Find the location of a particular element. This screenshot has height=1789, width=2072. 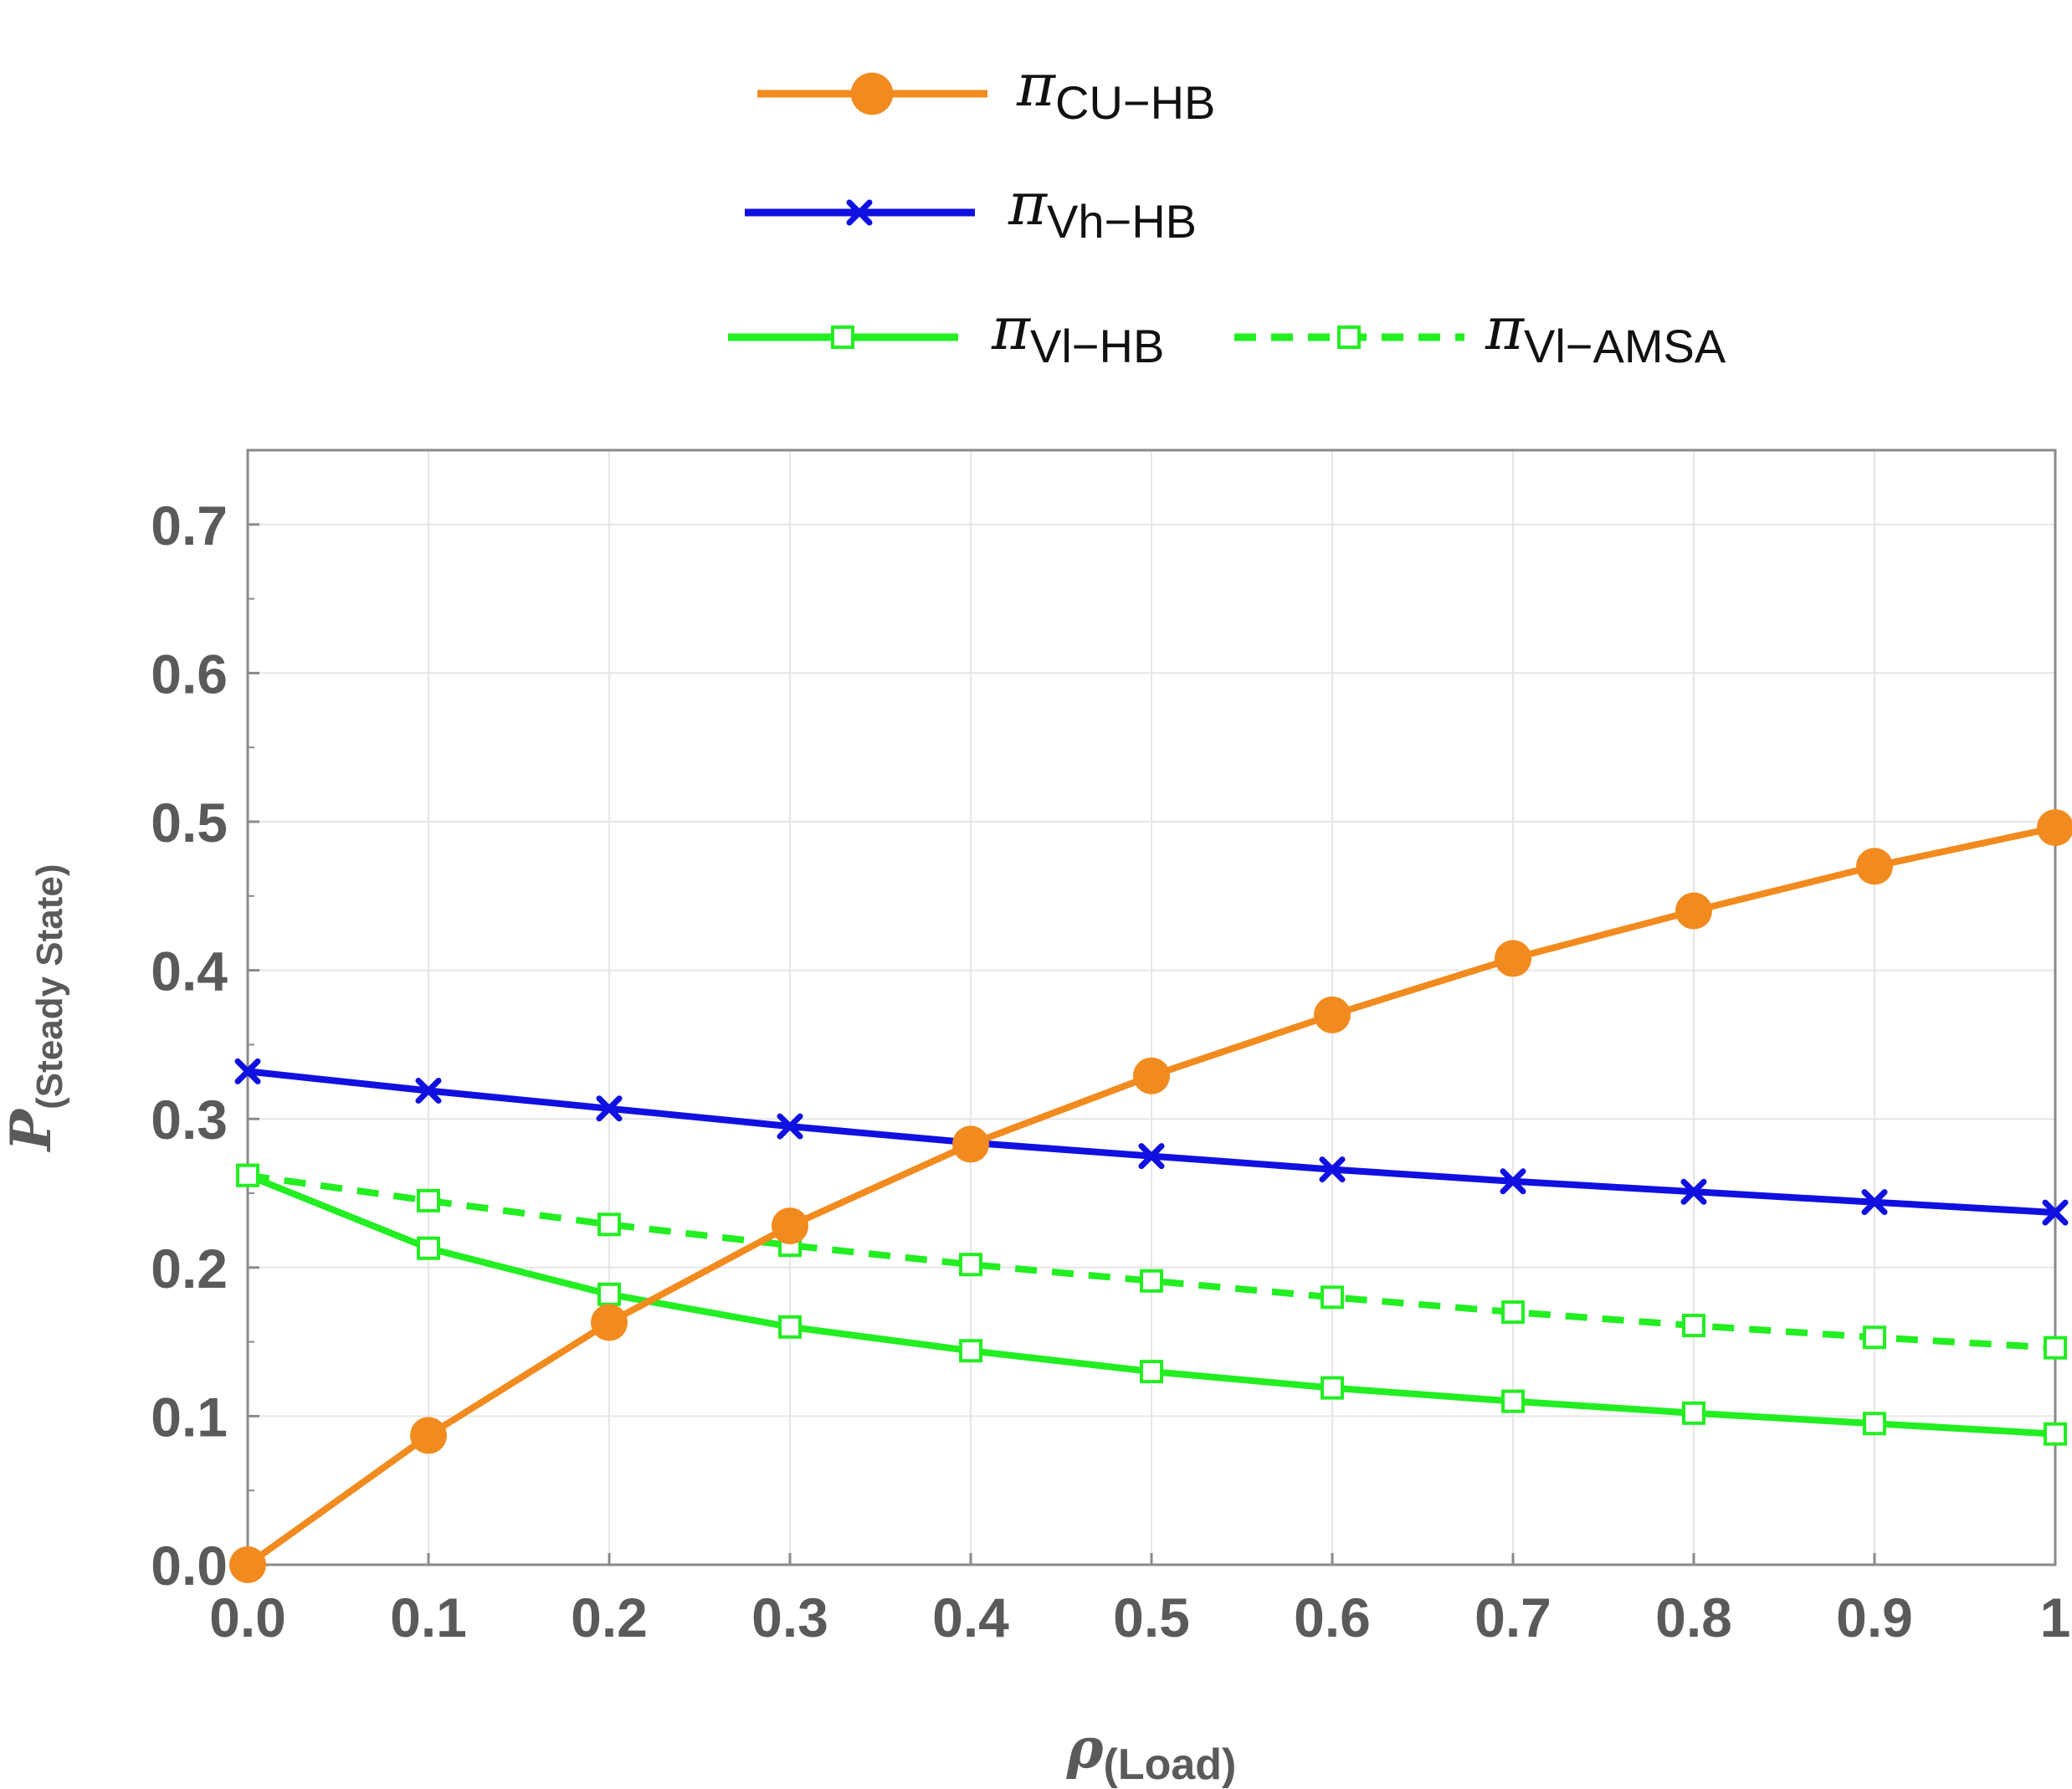

x-tick-label: 0.1 is located at coordinates (428, 1617).